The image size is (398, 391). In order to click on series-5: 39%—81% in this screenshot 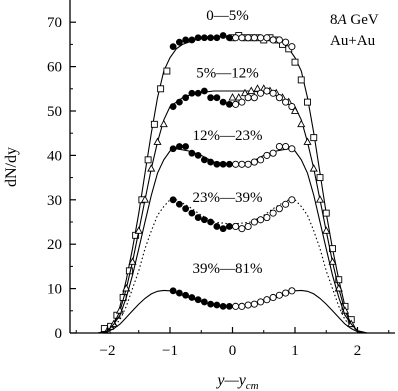, I will do `click(232, 297)`.